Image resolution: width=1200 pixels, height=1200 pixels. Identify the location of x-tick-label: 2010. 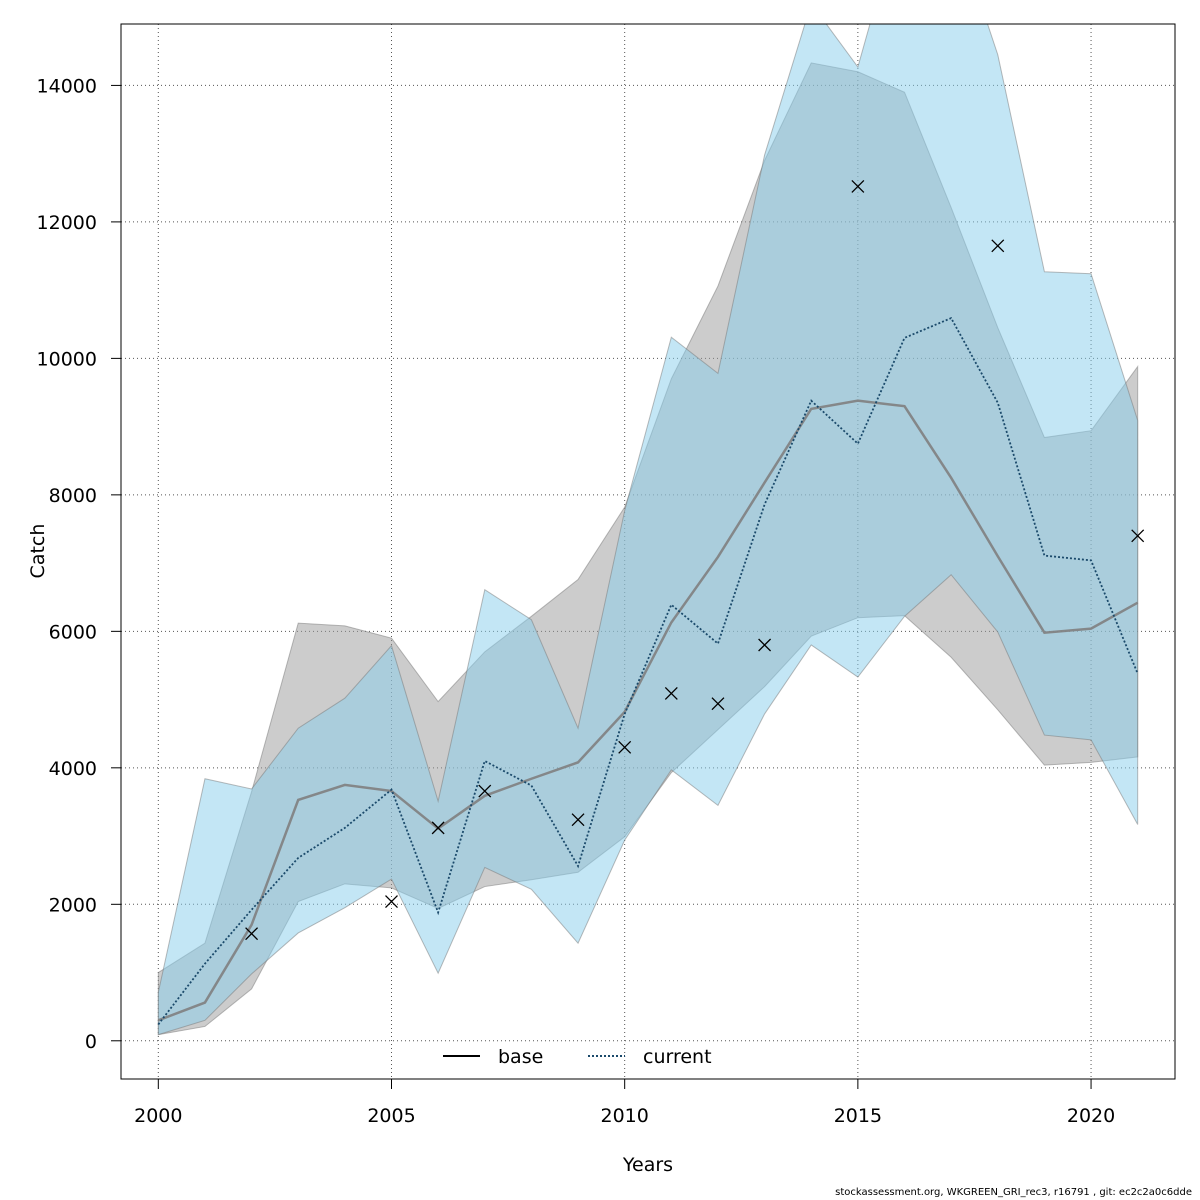
(625, 1116).